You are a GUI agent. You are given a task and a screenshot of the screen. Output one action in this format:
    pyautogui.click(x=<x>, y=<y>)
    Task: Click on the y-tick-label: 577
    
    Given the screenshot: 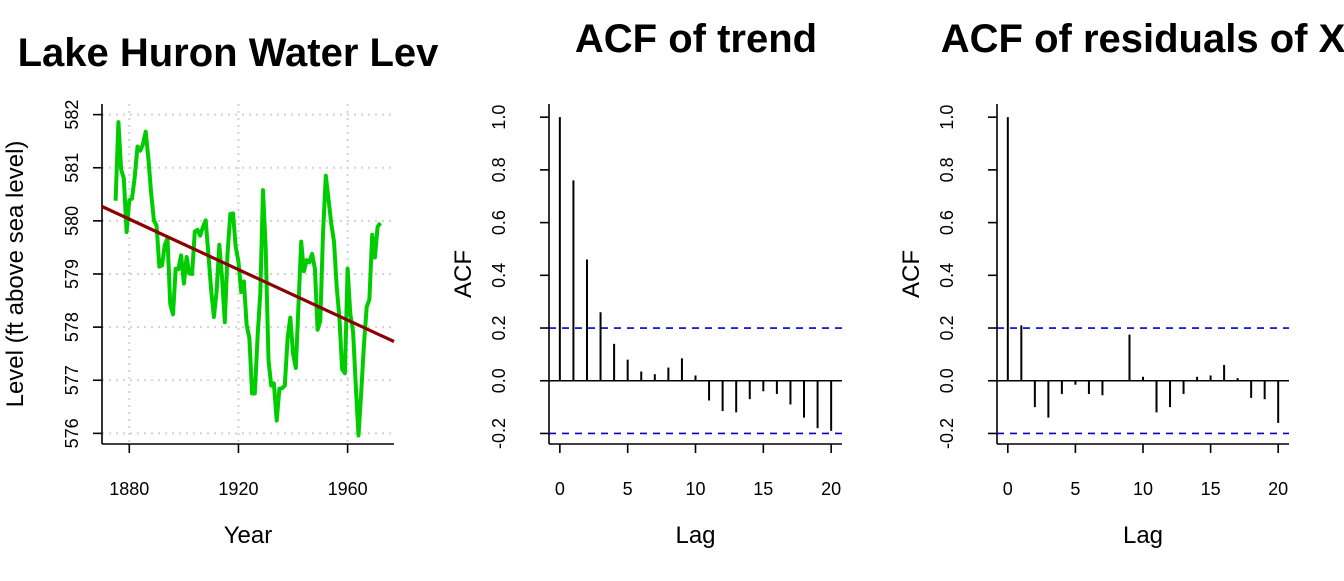 What is the action you would take?
    pyautogui.click(x=72, y=380)
    